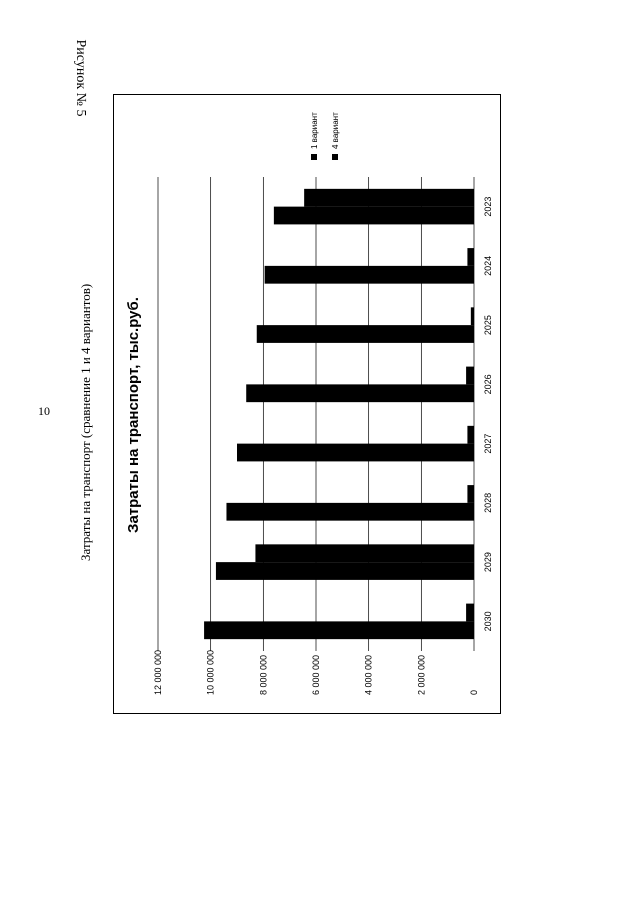 This screenshot has height=905, width=640. Describe the element at coordinates (369, 675) in the screenshot. I see `y-tick-label: 4 000 000` at that location.